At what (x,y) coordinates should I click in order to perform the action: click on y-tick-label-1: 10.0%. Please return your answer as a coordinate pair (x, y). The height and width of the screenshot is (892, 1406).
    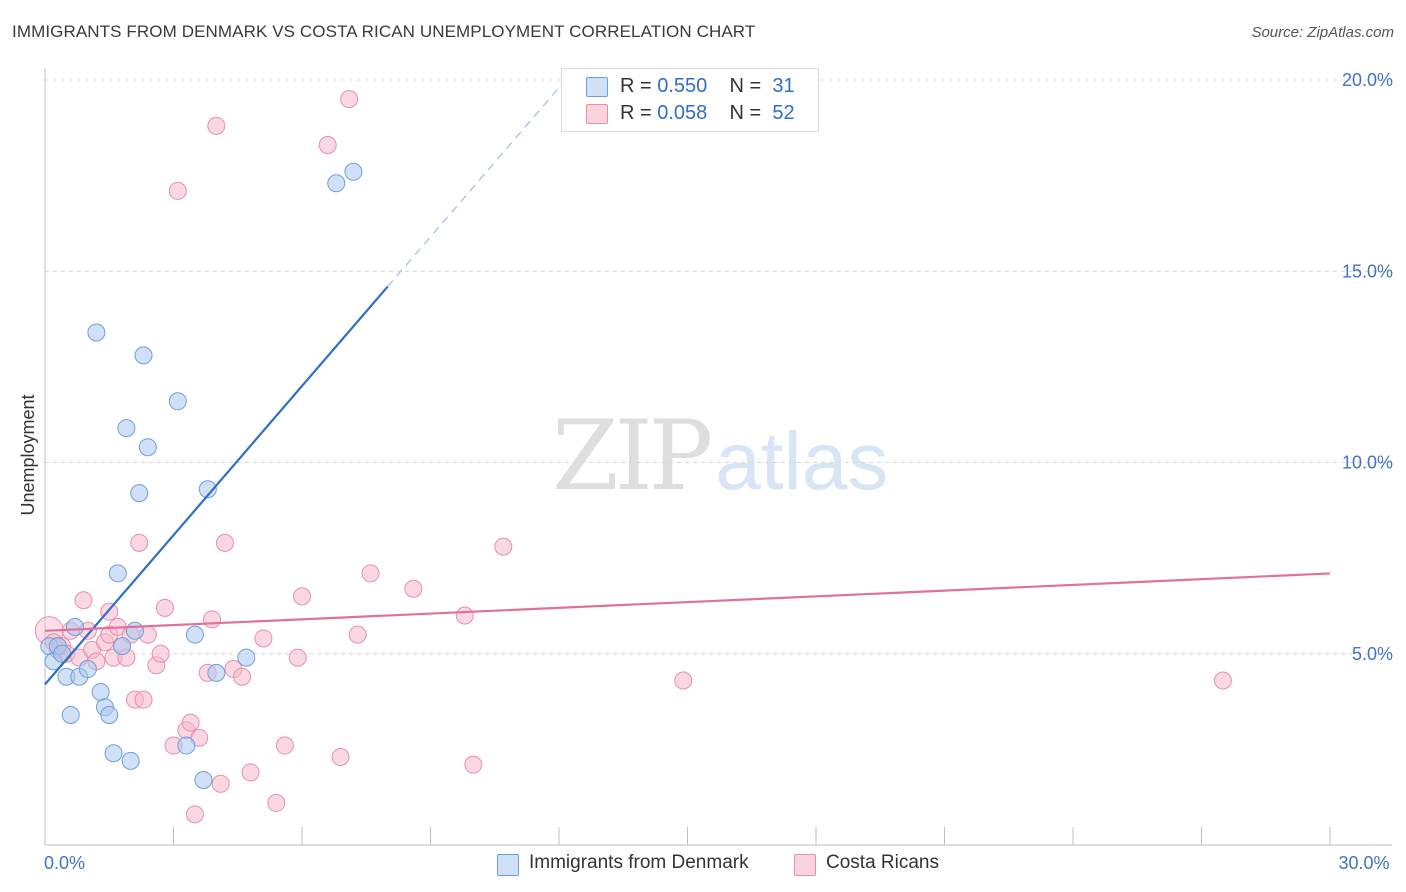
    Looking at the image, I should click on (1367, 463).